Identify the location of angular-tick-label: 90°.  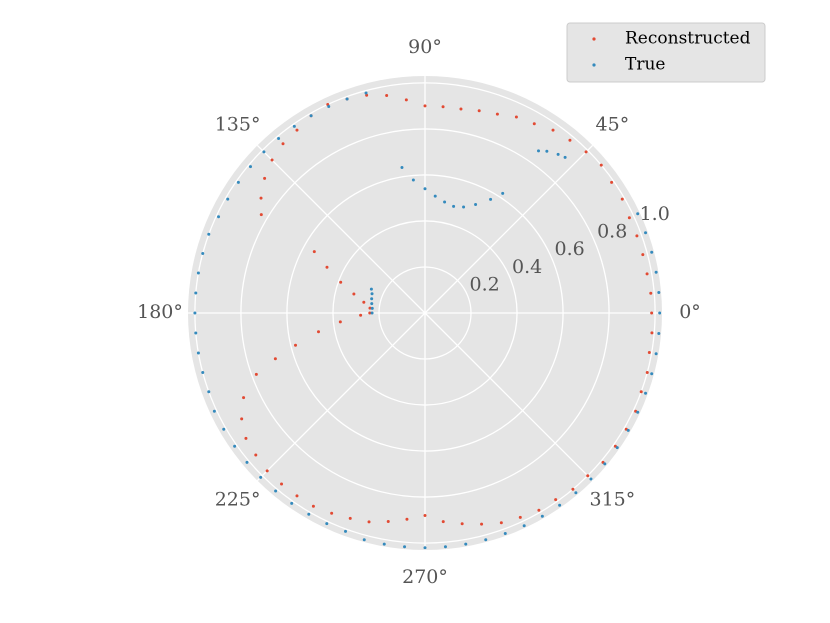
(425, 47).